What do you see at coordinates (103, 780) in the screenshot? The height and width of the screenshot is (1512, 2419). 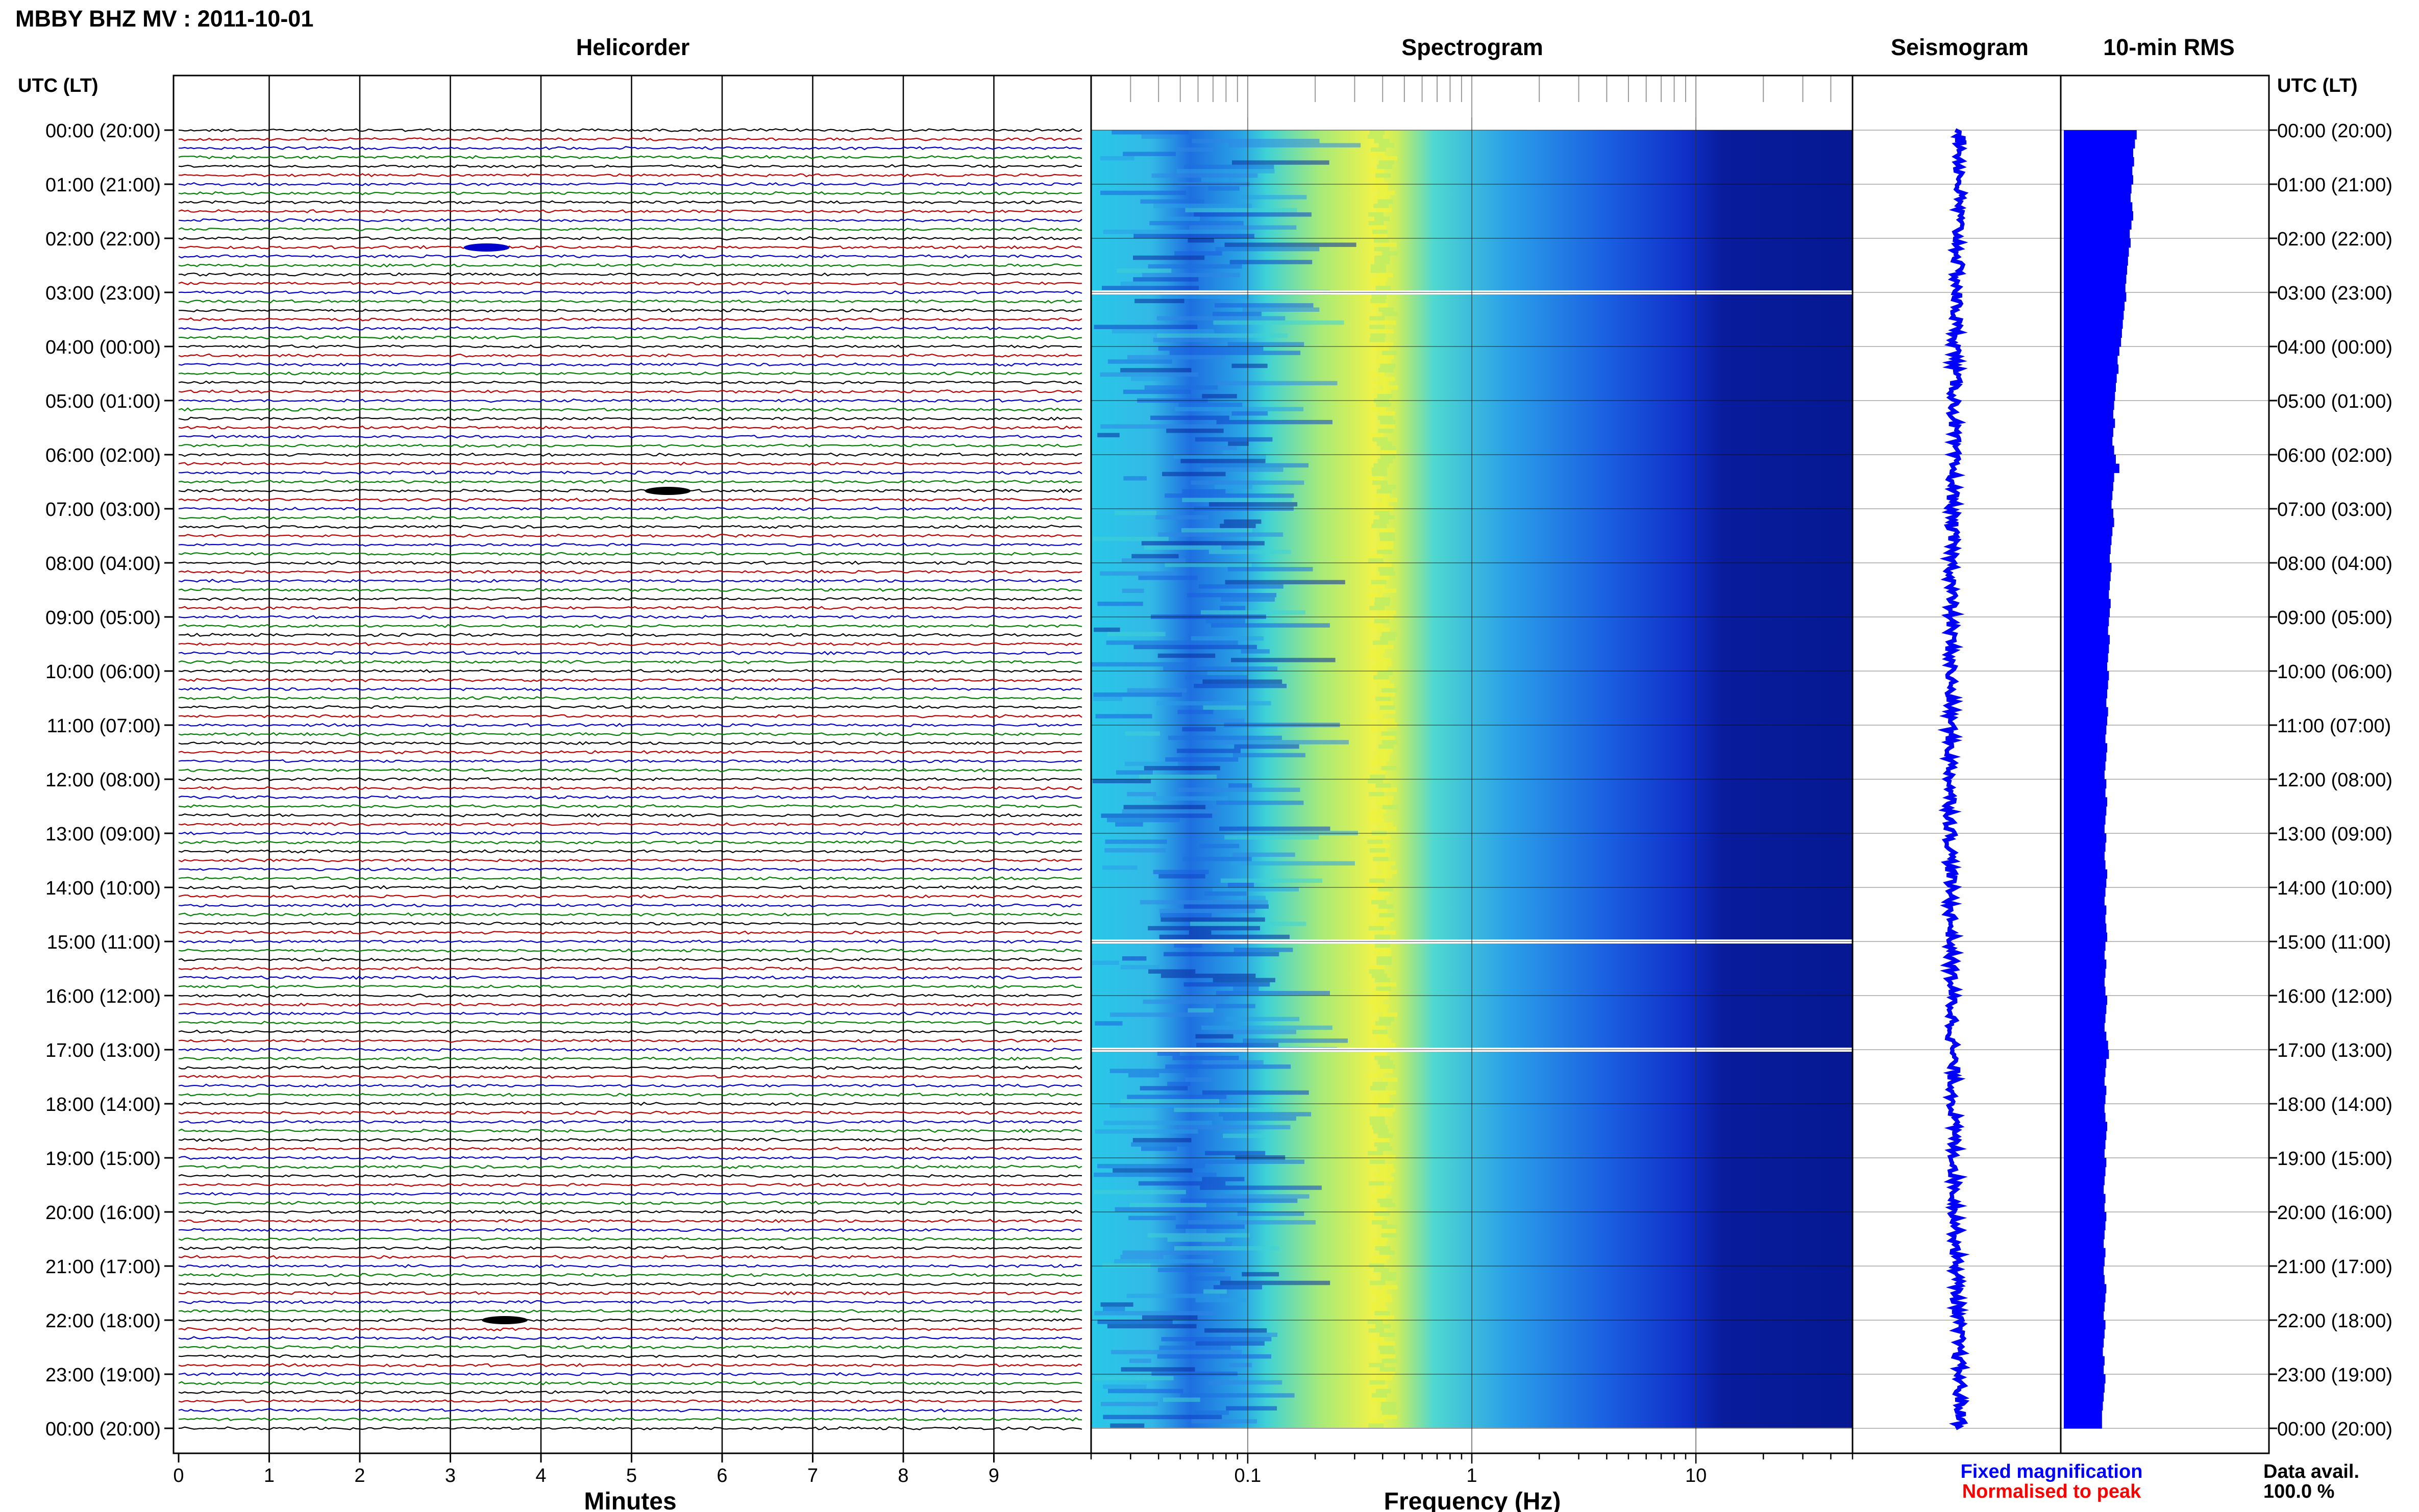 I see `row-label-left: 12:00 (08:00)` at bounding box center [103, 780].